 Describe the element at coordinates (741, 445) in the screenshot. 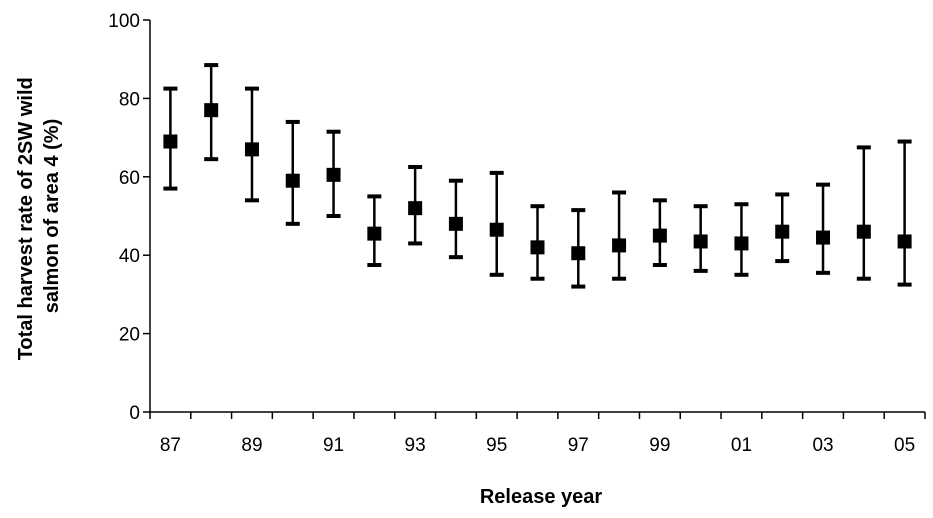

I see `x-tick-label: 01` at that location.